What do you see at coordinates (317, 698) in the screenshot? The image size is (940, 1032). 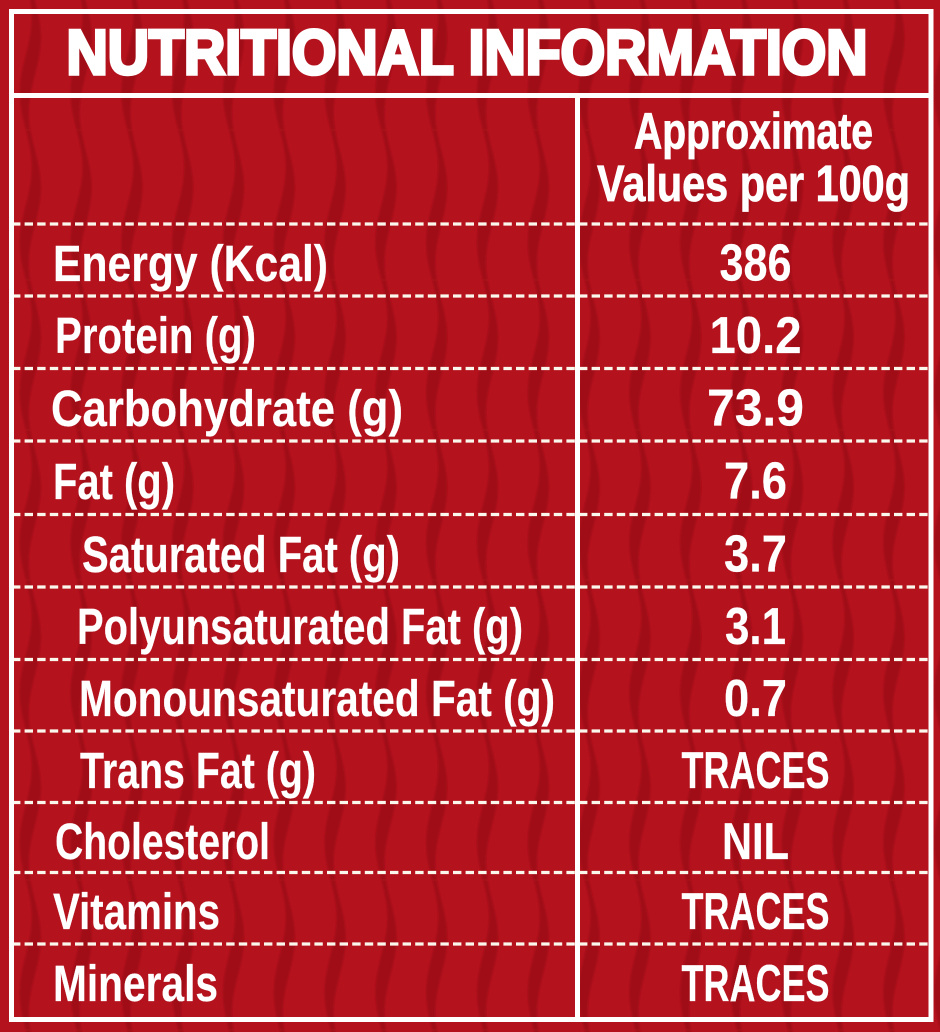 I see `svg-text: Monounsaturated Fat (g)` at bounding box center [317, 698].